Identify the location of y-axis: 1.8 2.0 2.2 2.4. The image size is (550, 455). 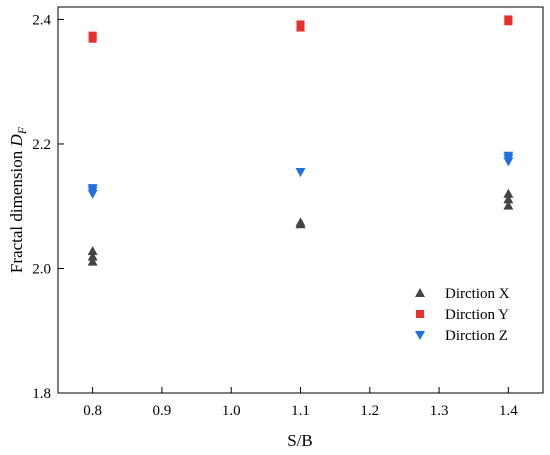
(48, 207).